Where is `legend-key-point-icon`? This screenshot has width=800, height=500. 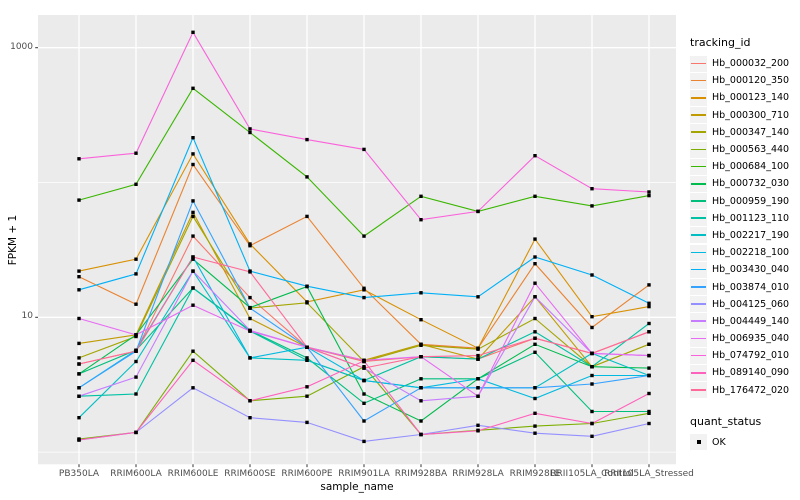
legend-key-point-icon is located at coordinates (698, 442).